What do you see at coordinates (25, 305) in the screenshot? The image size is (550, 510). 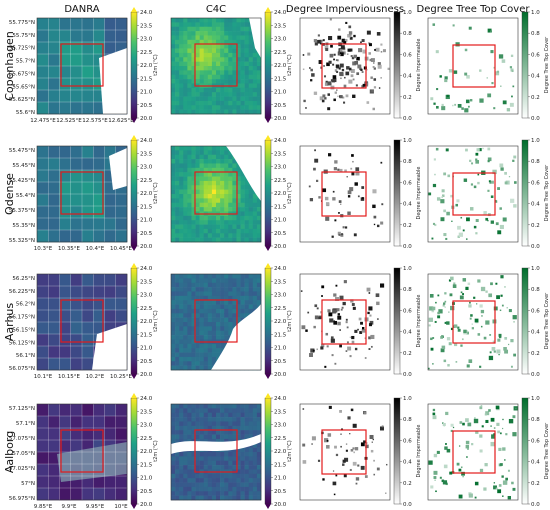 I see `lat-tick-label: 56.2°N` at bounding box center [25, 305].